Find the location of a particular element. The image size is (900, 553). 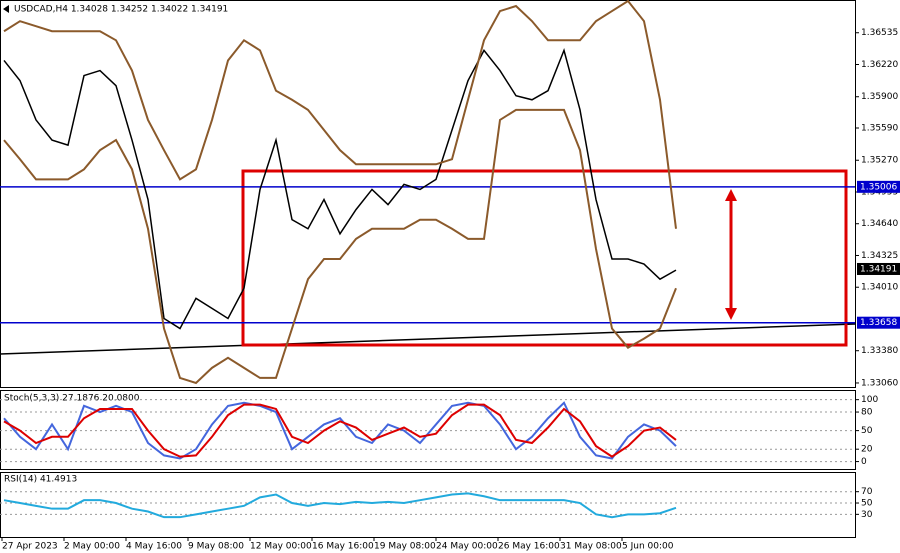

price-tag-label: 1.35006 is located at coordinates (878, 187).